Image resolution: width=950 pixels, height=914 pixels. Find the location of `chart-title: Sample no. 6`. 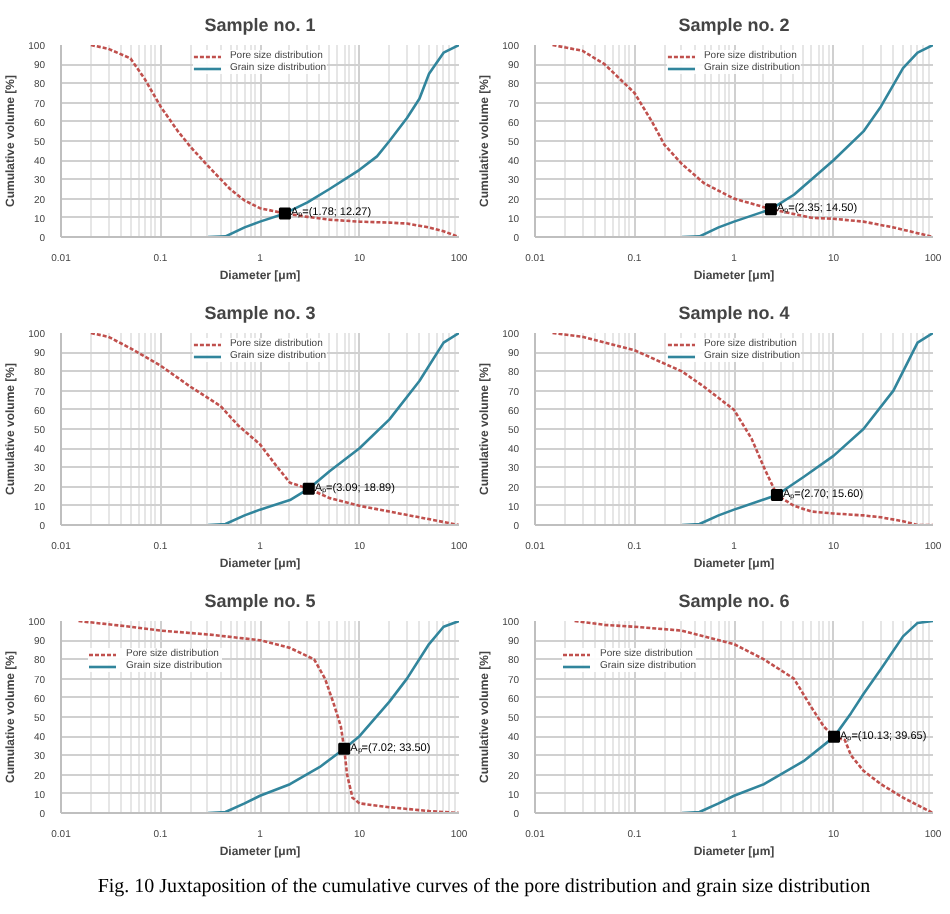

chart-title: Sample no. 6 is located at coordinates (734, 601).